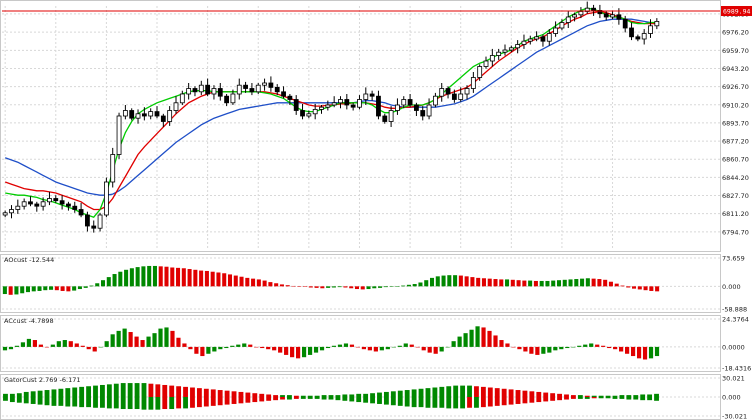 The width and height of the screenshot is (752, 420). I want to click on price-tick-label: 6893.70, so click(735, 123).